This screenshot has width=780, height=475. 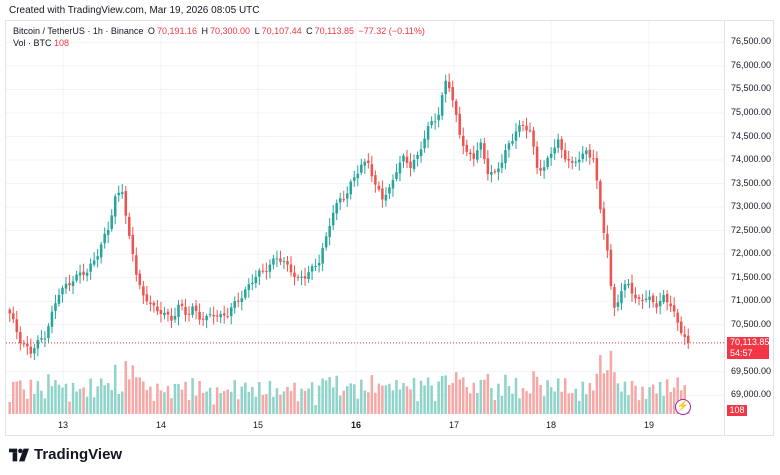 I want to click on volume-label: Vol · BTC, so click(x=32, y=43).